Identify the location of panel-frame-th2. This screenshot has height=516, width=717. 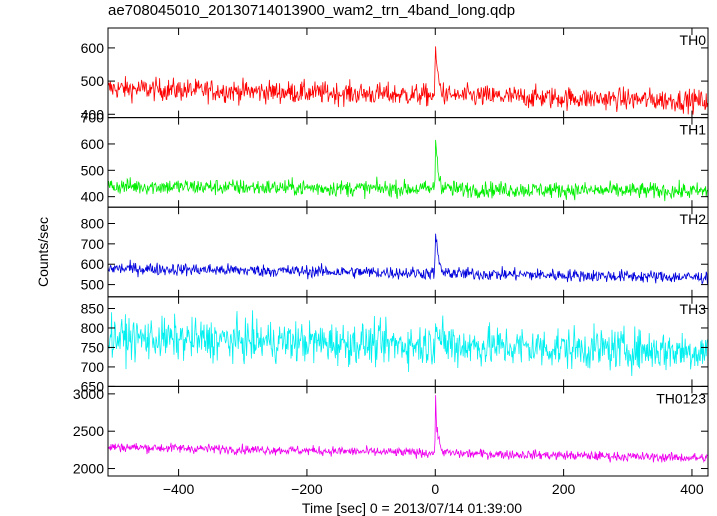
(408, 252).